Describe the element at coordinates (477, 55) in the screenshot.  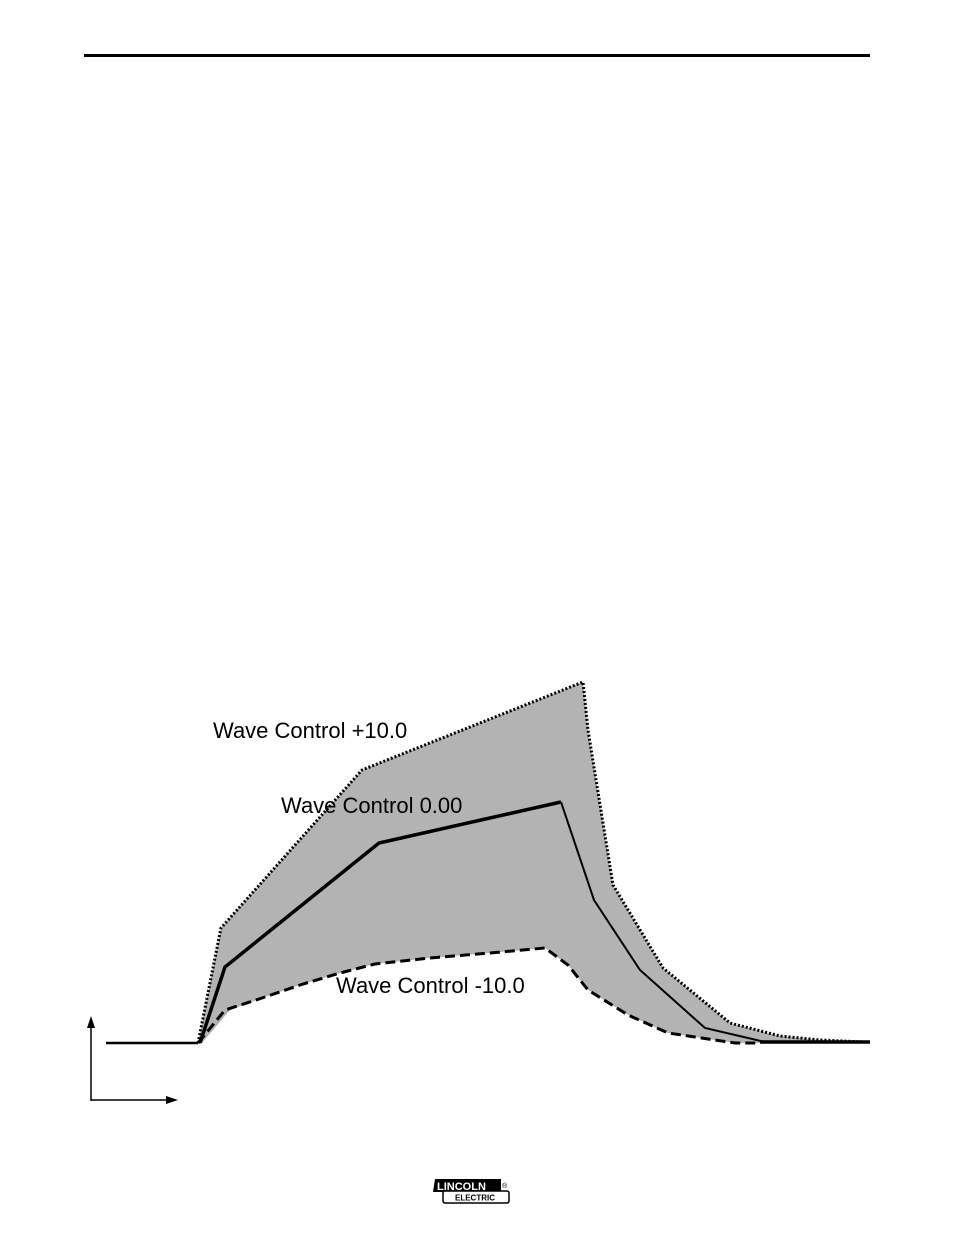
I see `page-top-rule` at that location.